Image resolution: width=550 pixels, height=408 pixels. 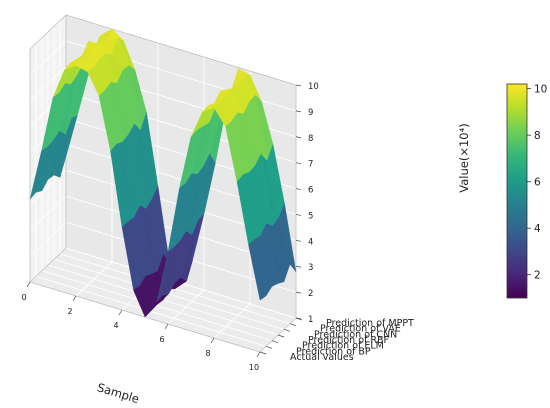 I want to click on z-tick-label: 1, so click(x=310, y=320).